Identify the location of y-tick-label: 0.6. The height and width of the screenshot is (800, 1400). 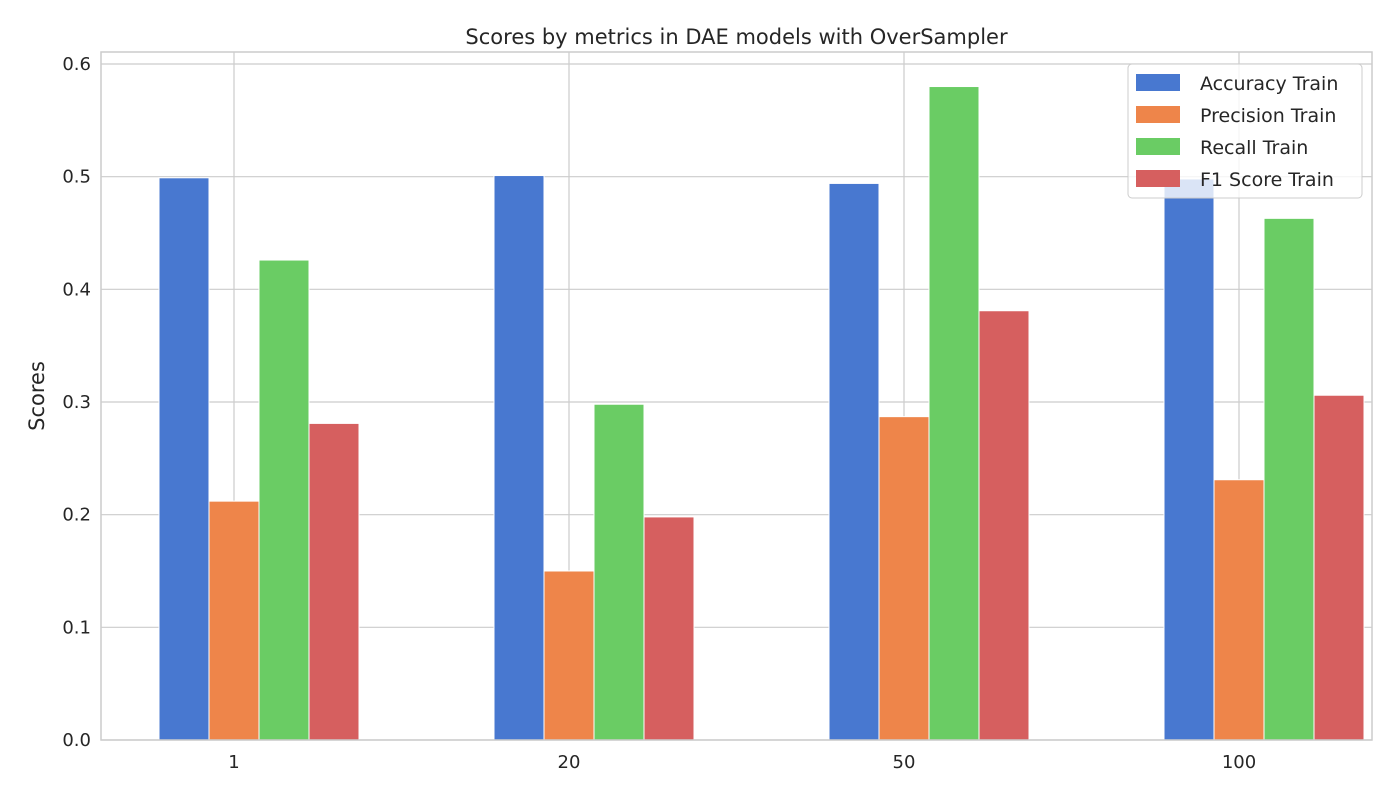
(76, 64).